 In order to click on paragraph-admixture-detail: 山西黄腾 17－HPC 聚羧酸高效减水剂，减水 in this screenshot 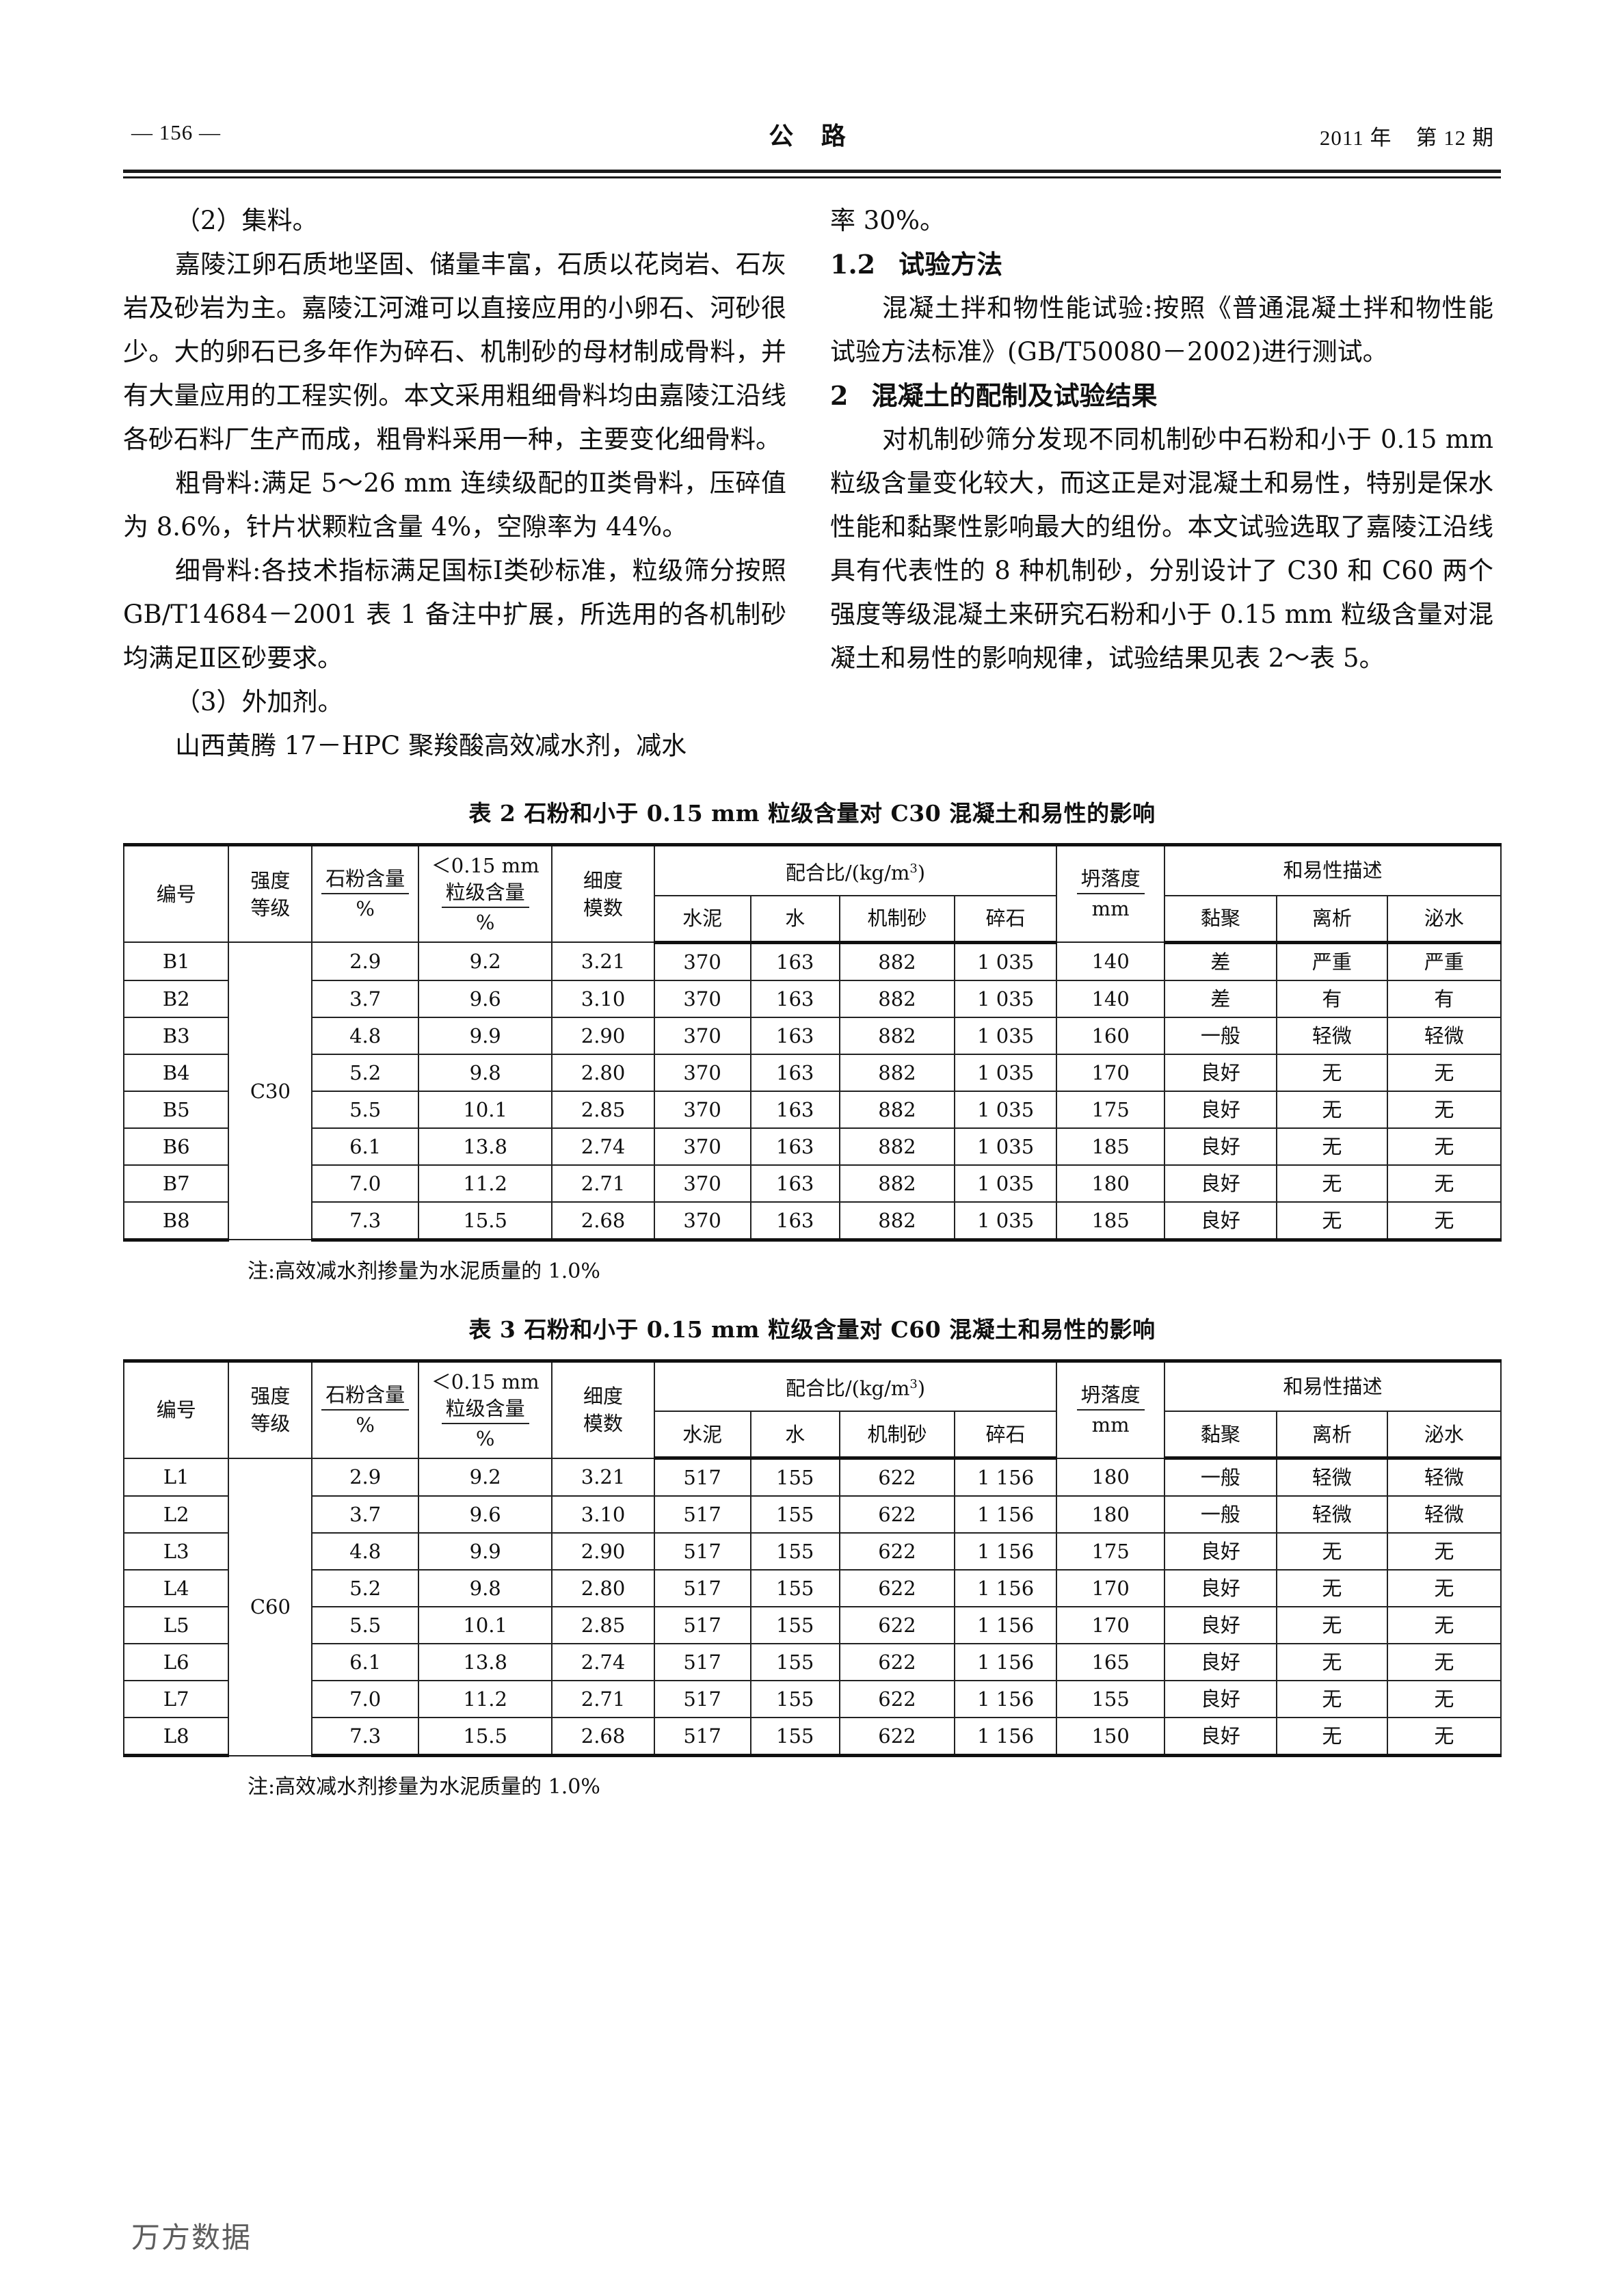, I will do `click(431, 745)`.